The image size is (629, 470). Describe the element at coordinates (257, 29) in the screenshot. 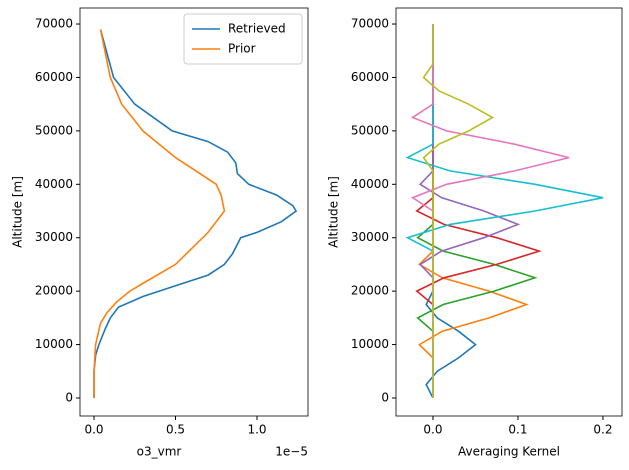

I see `legend-label: Retrieved` at that location.